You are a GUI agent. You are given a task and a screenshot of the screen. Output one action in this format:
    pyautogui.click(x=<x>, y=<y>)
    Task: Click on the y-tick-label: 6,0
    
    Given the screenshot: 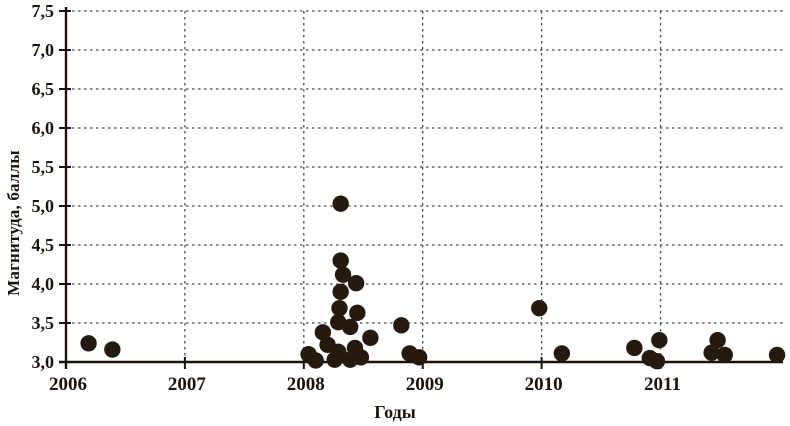 What is the action you would take?
    pyautogui.click(x=43, y=128)
    